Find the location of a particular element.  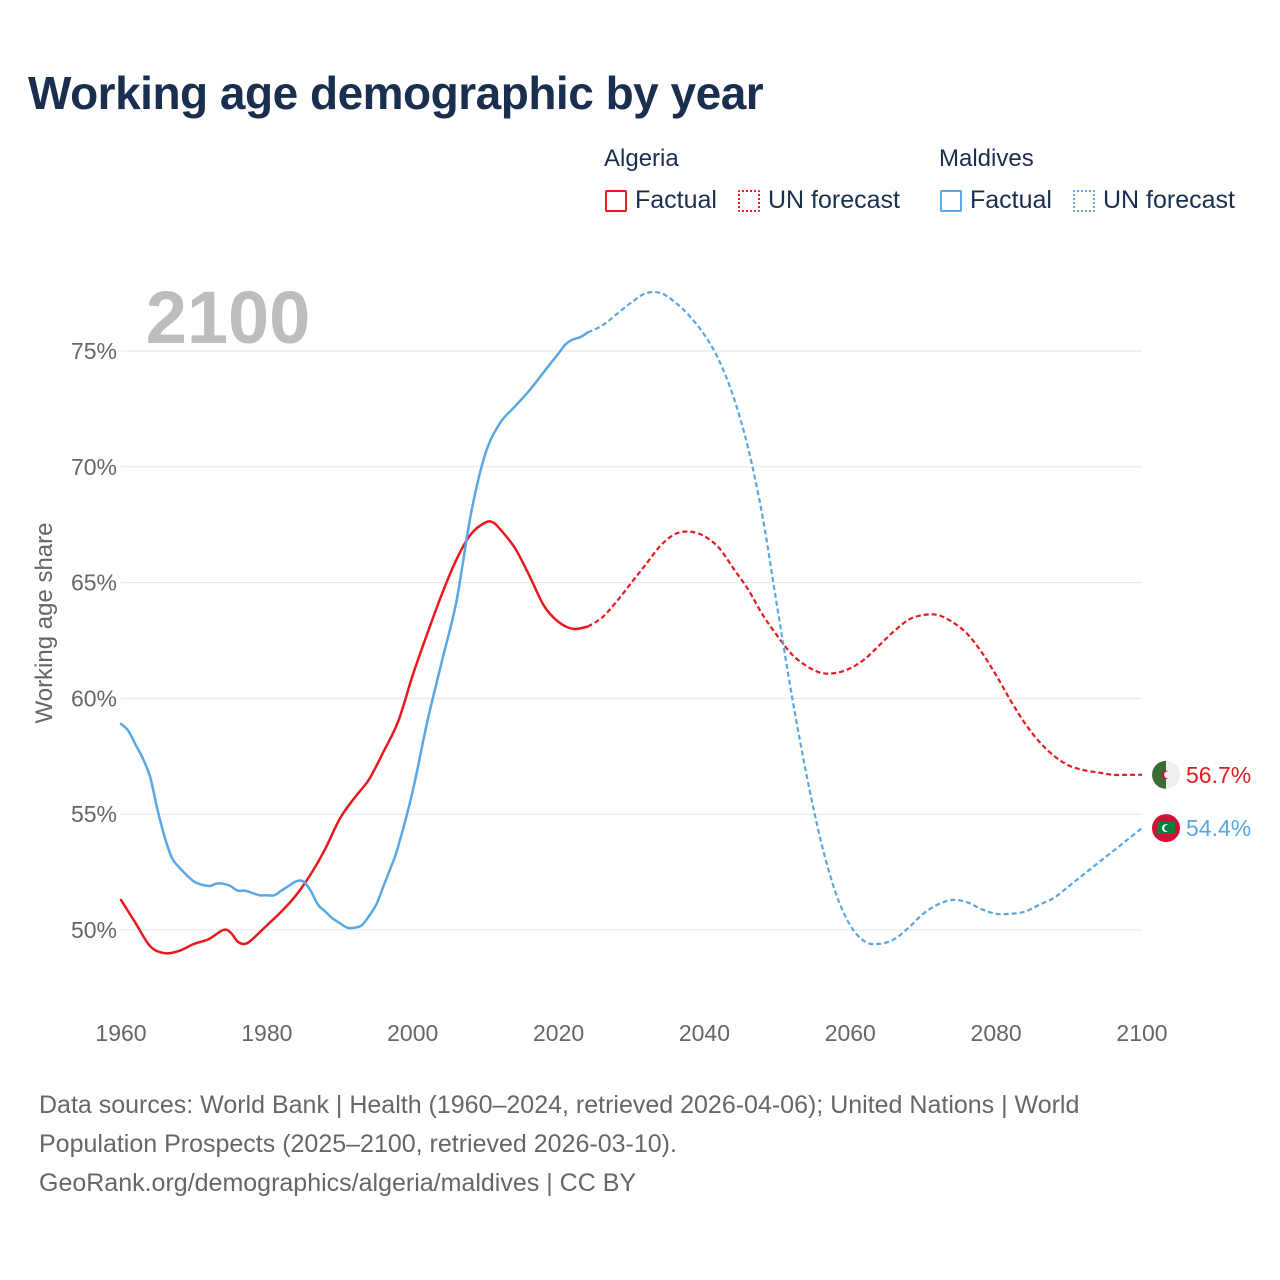

maldives-end-value-label: 54.4% is located at coordinates (1218, 828).